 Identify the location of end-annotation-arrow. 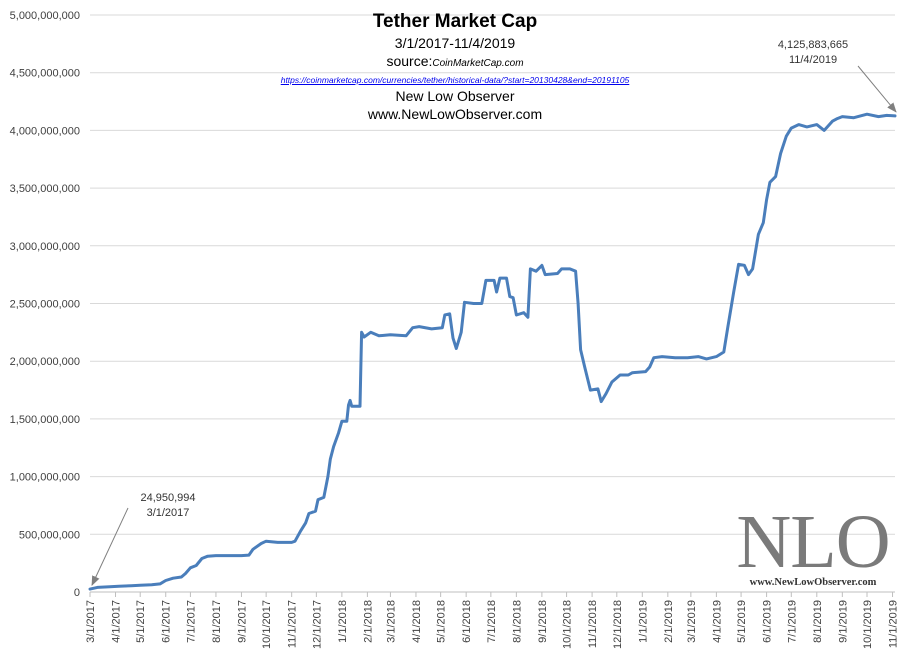
(877, 89).